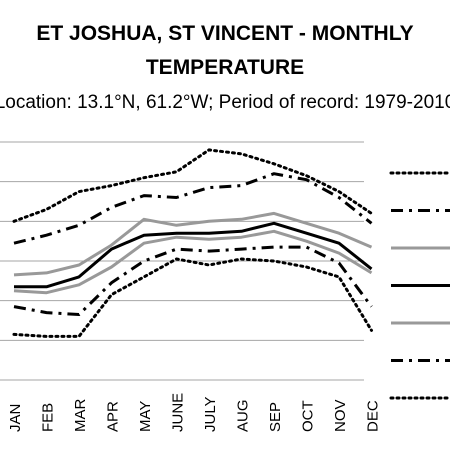 This screenshot has width=450, height=450. What do you see at coordinates (340, 415) in the screenshot?
I see `x-tick-label: NOV` at bounding box center [340, 415].